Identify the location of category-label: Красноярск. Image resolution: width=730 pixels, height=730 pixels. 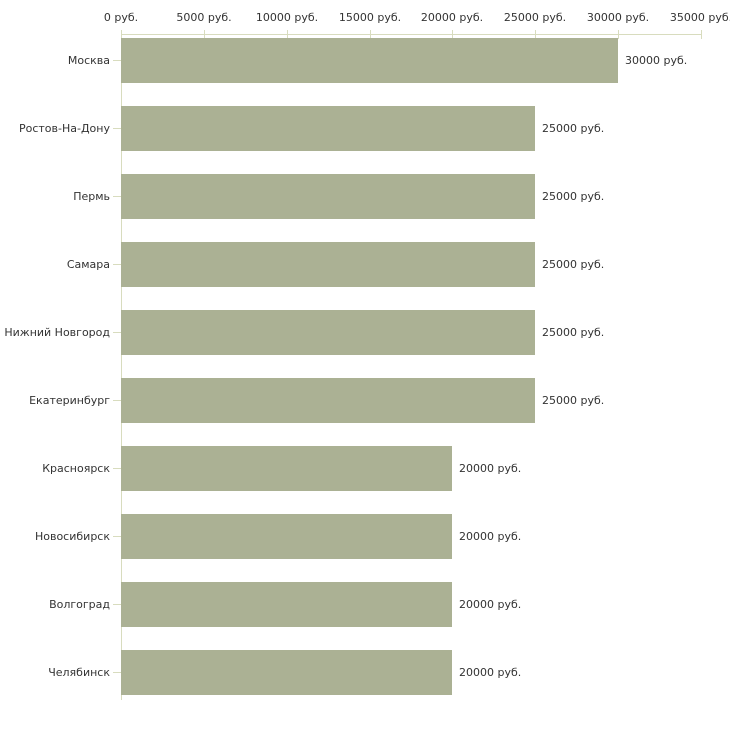
(76, 468).